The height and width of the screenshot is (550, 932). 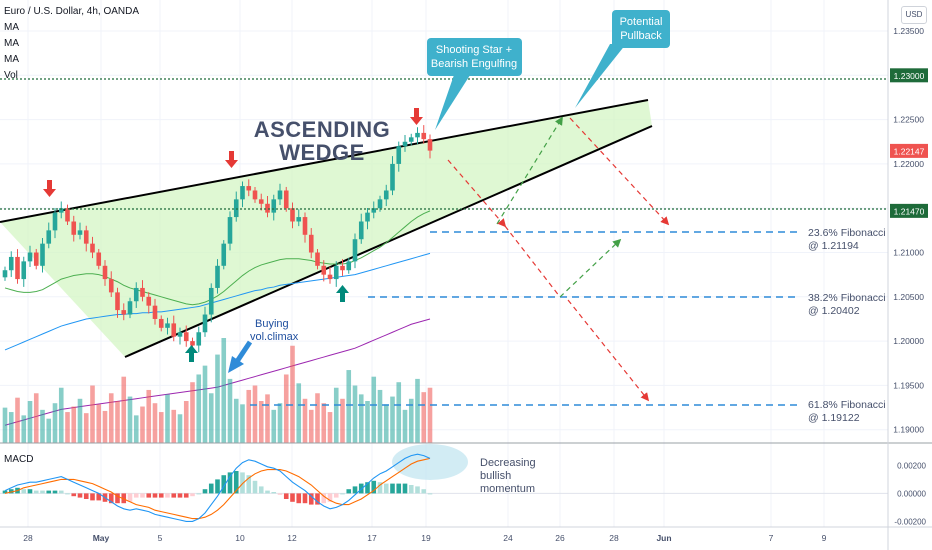 I want to click on macd-axis: 0.00200 0.00000 -0.00200, so click(x=910, y=493).